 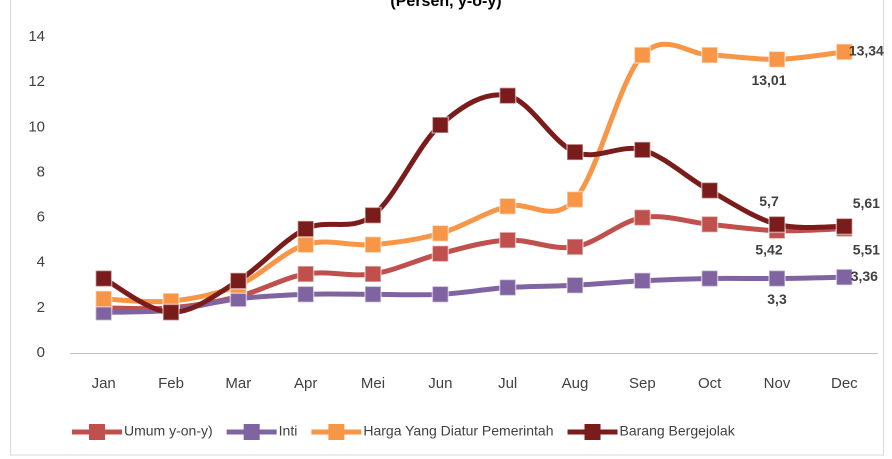 I want to click on y-tick-label: 2, so click(x=41, y=307).